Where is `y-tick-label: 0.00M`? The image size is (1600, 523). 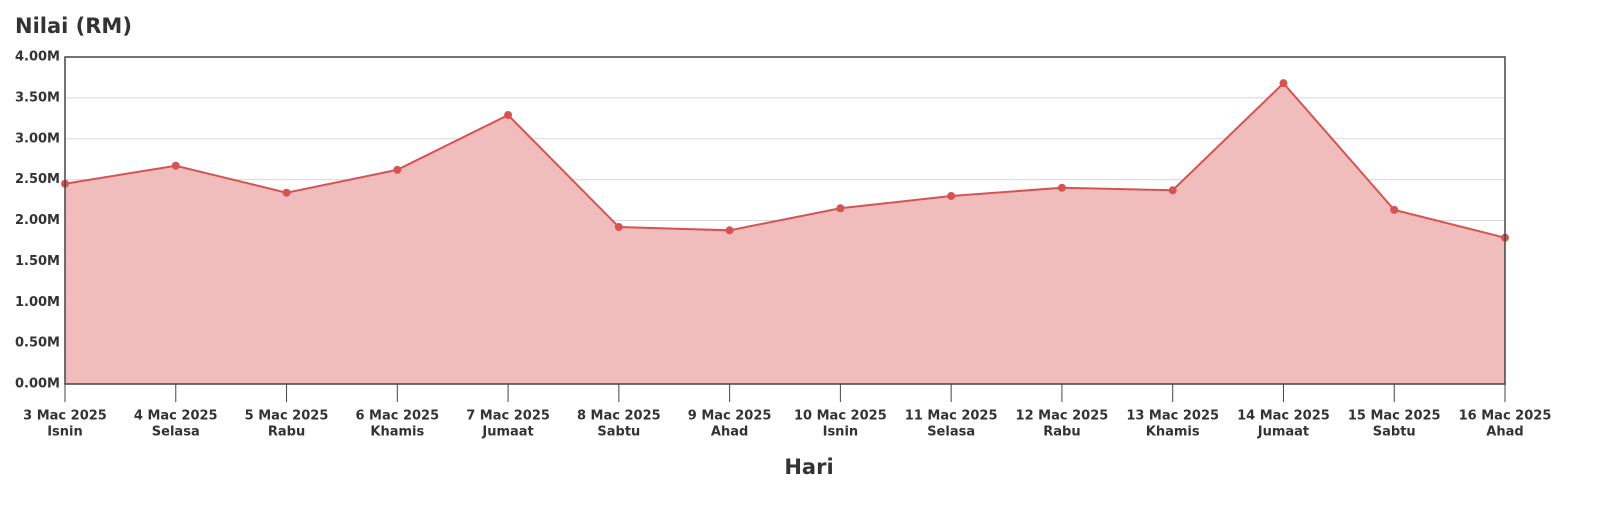 y-tick-label: 0.00M is located at coordinates (37, 384).